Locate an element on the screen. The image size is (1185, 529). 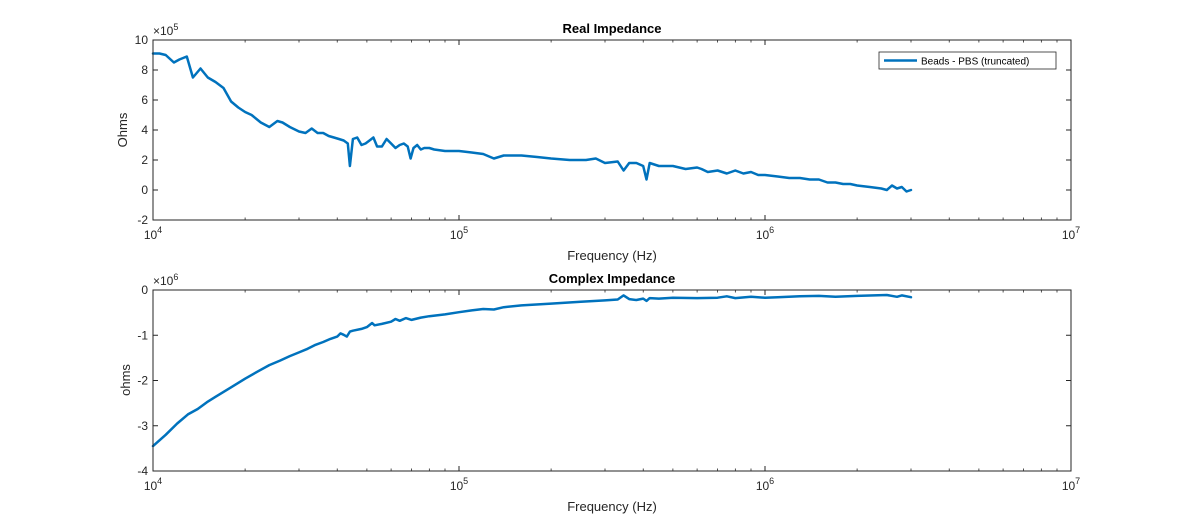
y-multiplier: ×10⁵ is located at coordinates (165, 30).